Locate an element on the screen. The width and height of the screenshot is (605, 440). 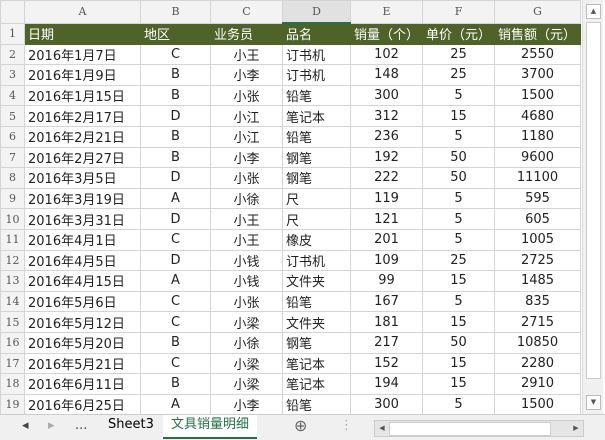
cell: 2016年2月27日 is located at coordinates (82, 157).